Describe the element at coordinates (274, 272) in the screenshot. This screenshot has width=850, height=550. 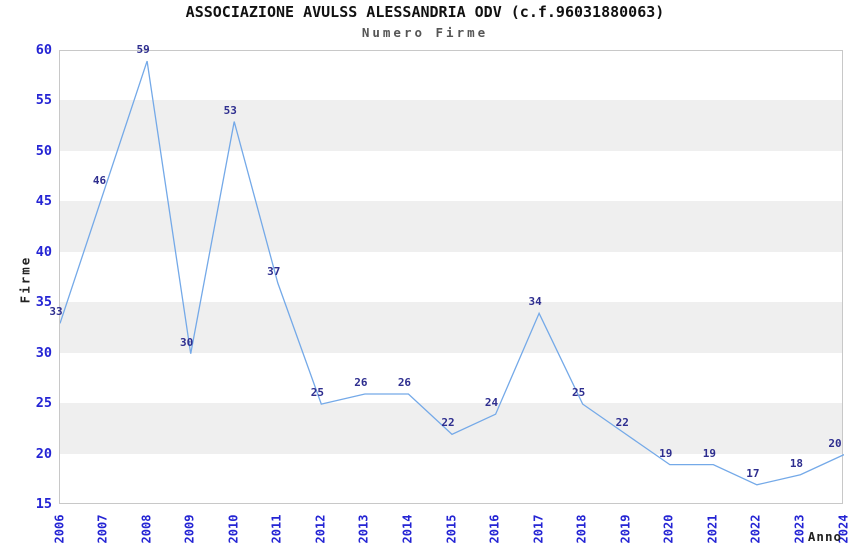
I see `data-label: 37` at that location.